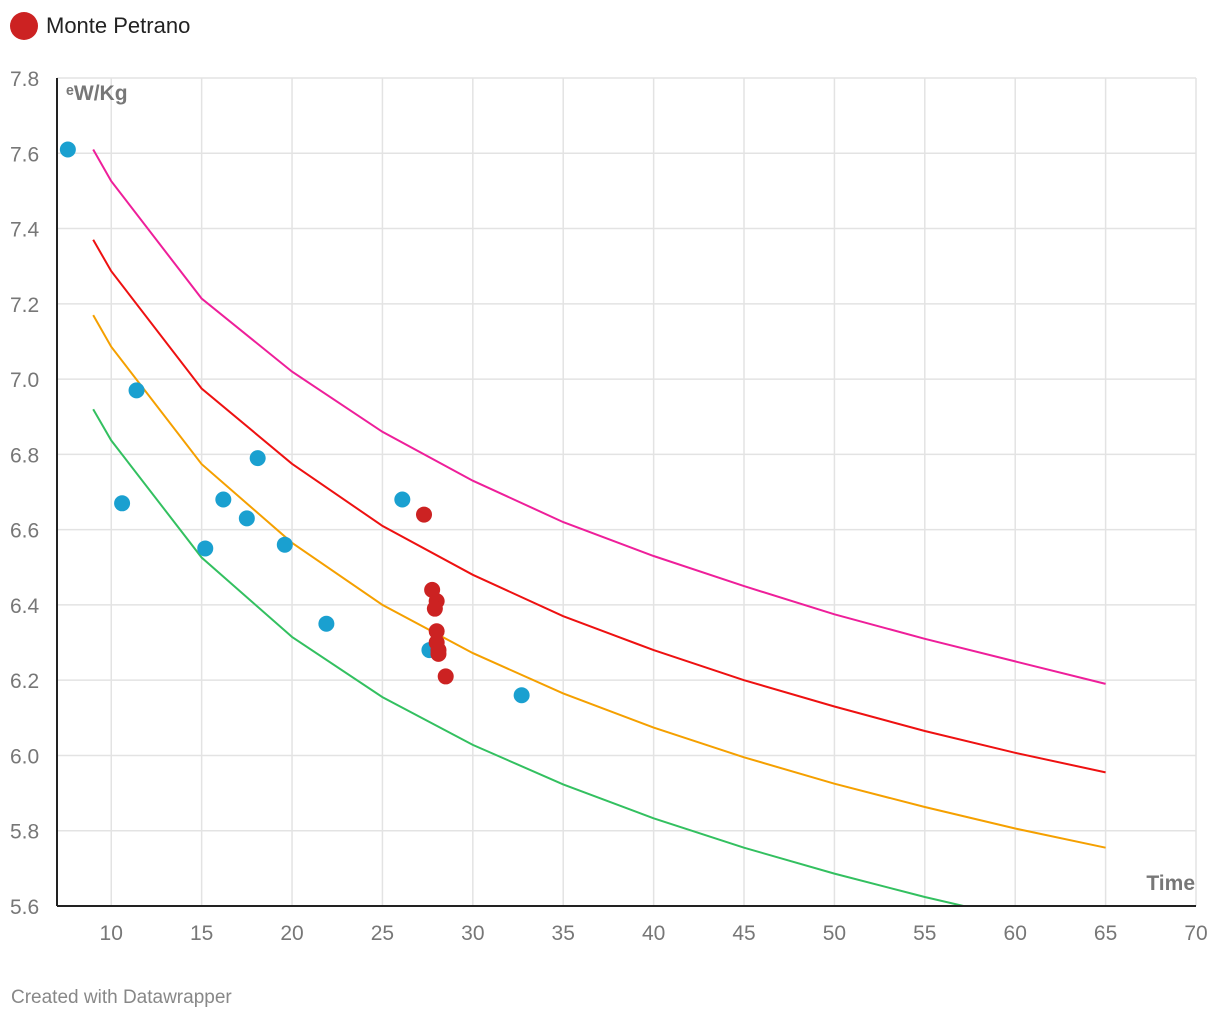  I want to click on x-tick-label: 15, so click(201, 933).